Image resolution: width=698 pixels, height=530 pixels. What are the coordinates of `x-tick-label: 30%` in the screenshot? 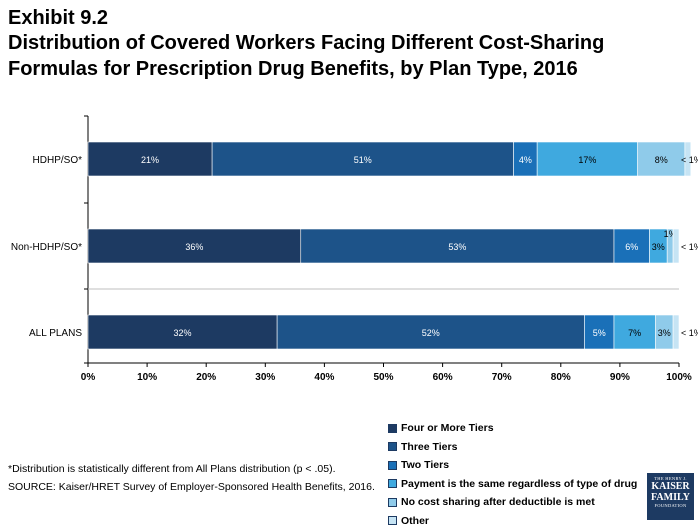 It's located at (265, 377).